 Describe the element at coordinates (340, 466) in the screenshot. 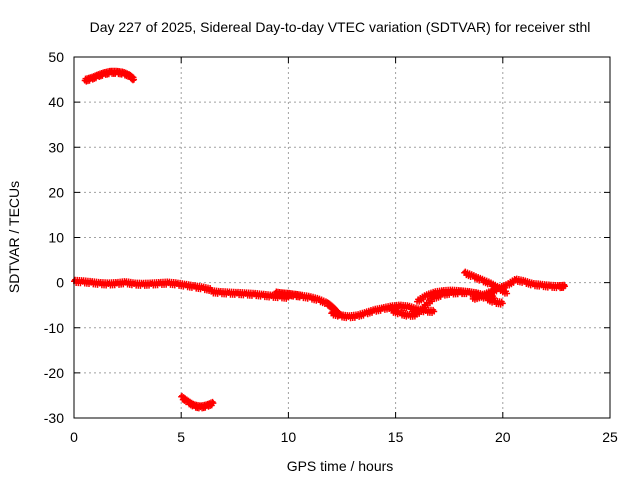

I see `x-axis-label: GPS time / hours` at that location.